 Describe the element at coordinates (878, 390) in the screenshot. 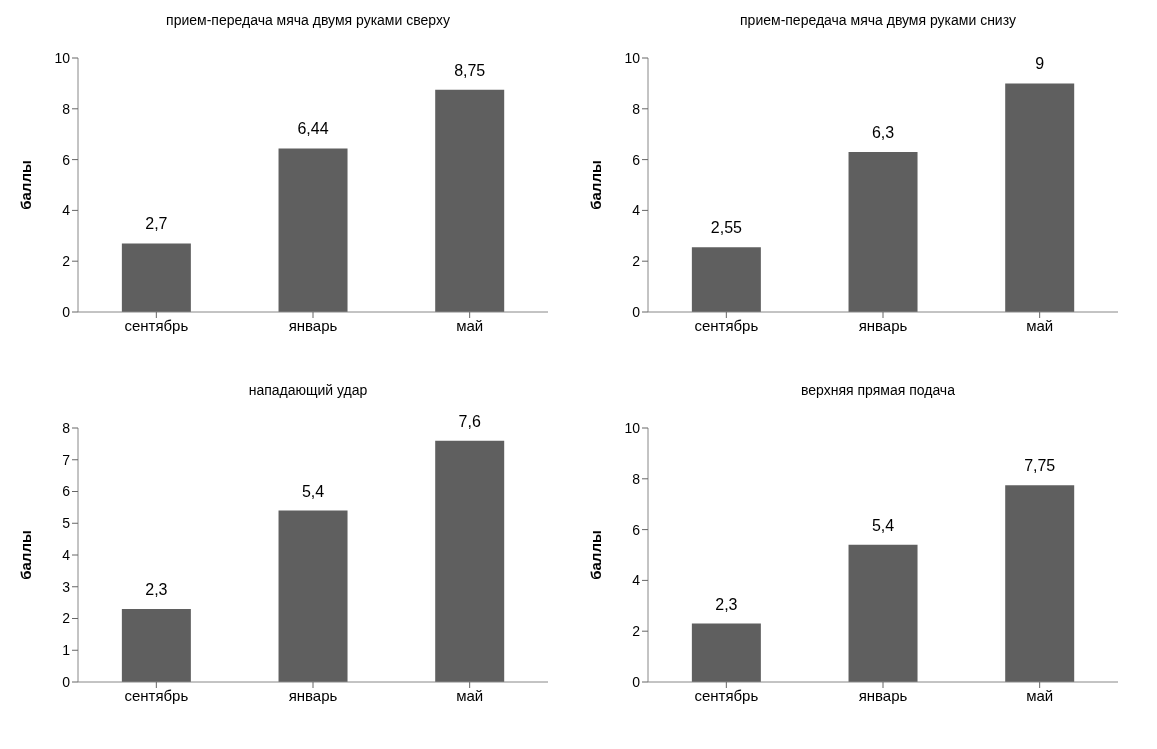

I see `chart-title: верхняя прямая подача` at that location.